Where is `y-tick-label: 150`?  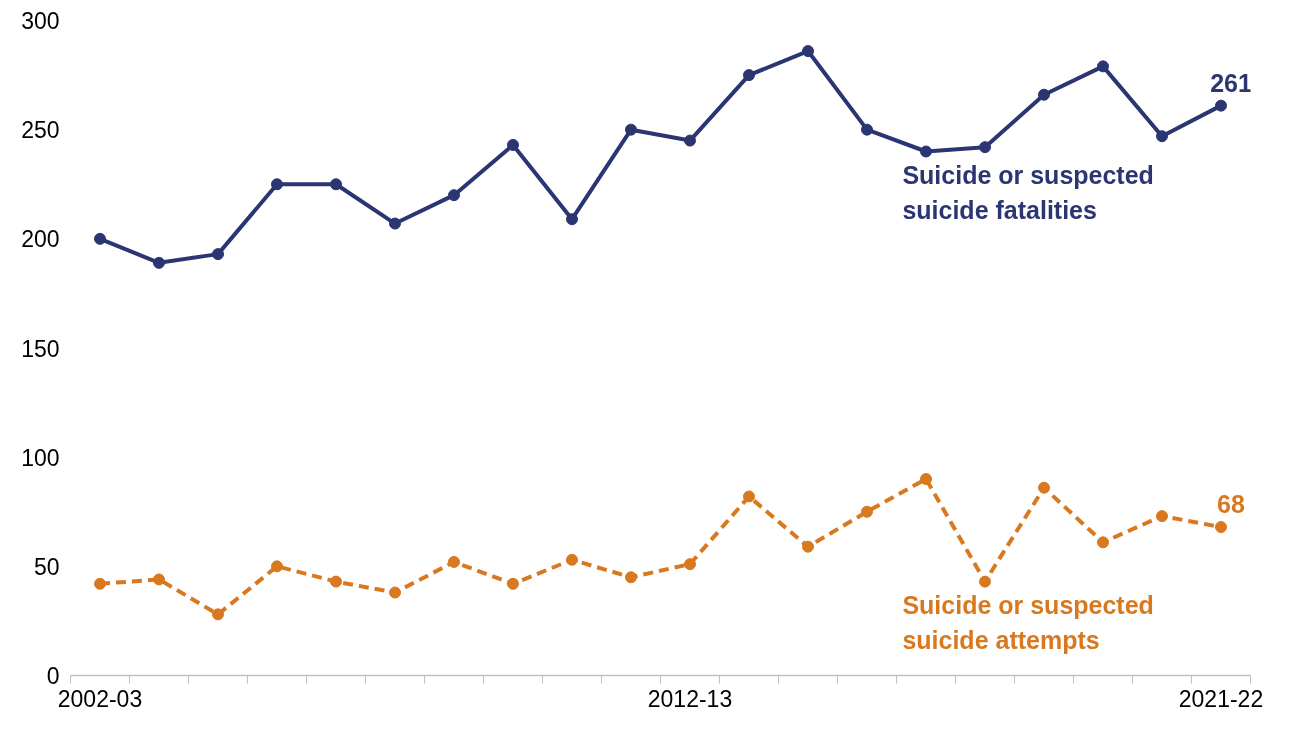
y-tick-label: 150 is located at coordinates (40, 348).